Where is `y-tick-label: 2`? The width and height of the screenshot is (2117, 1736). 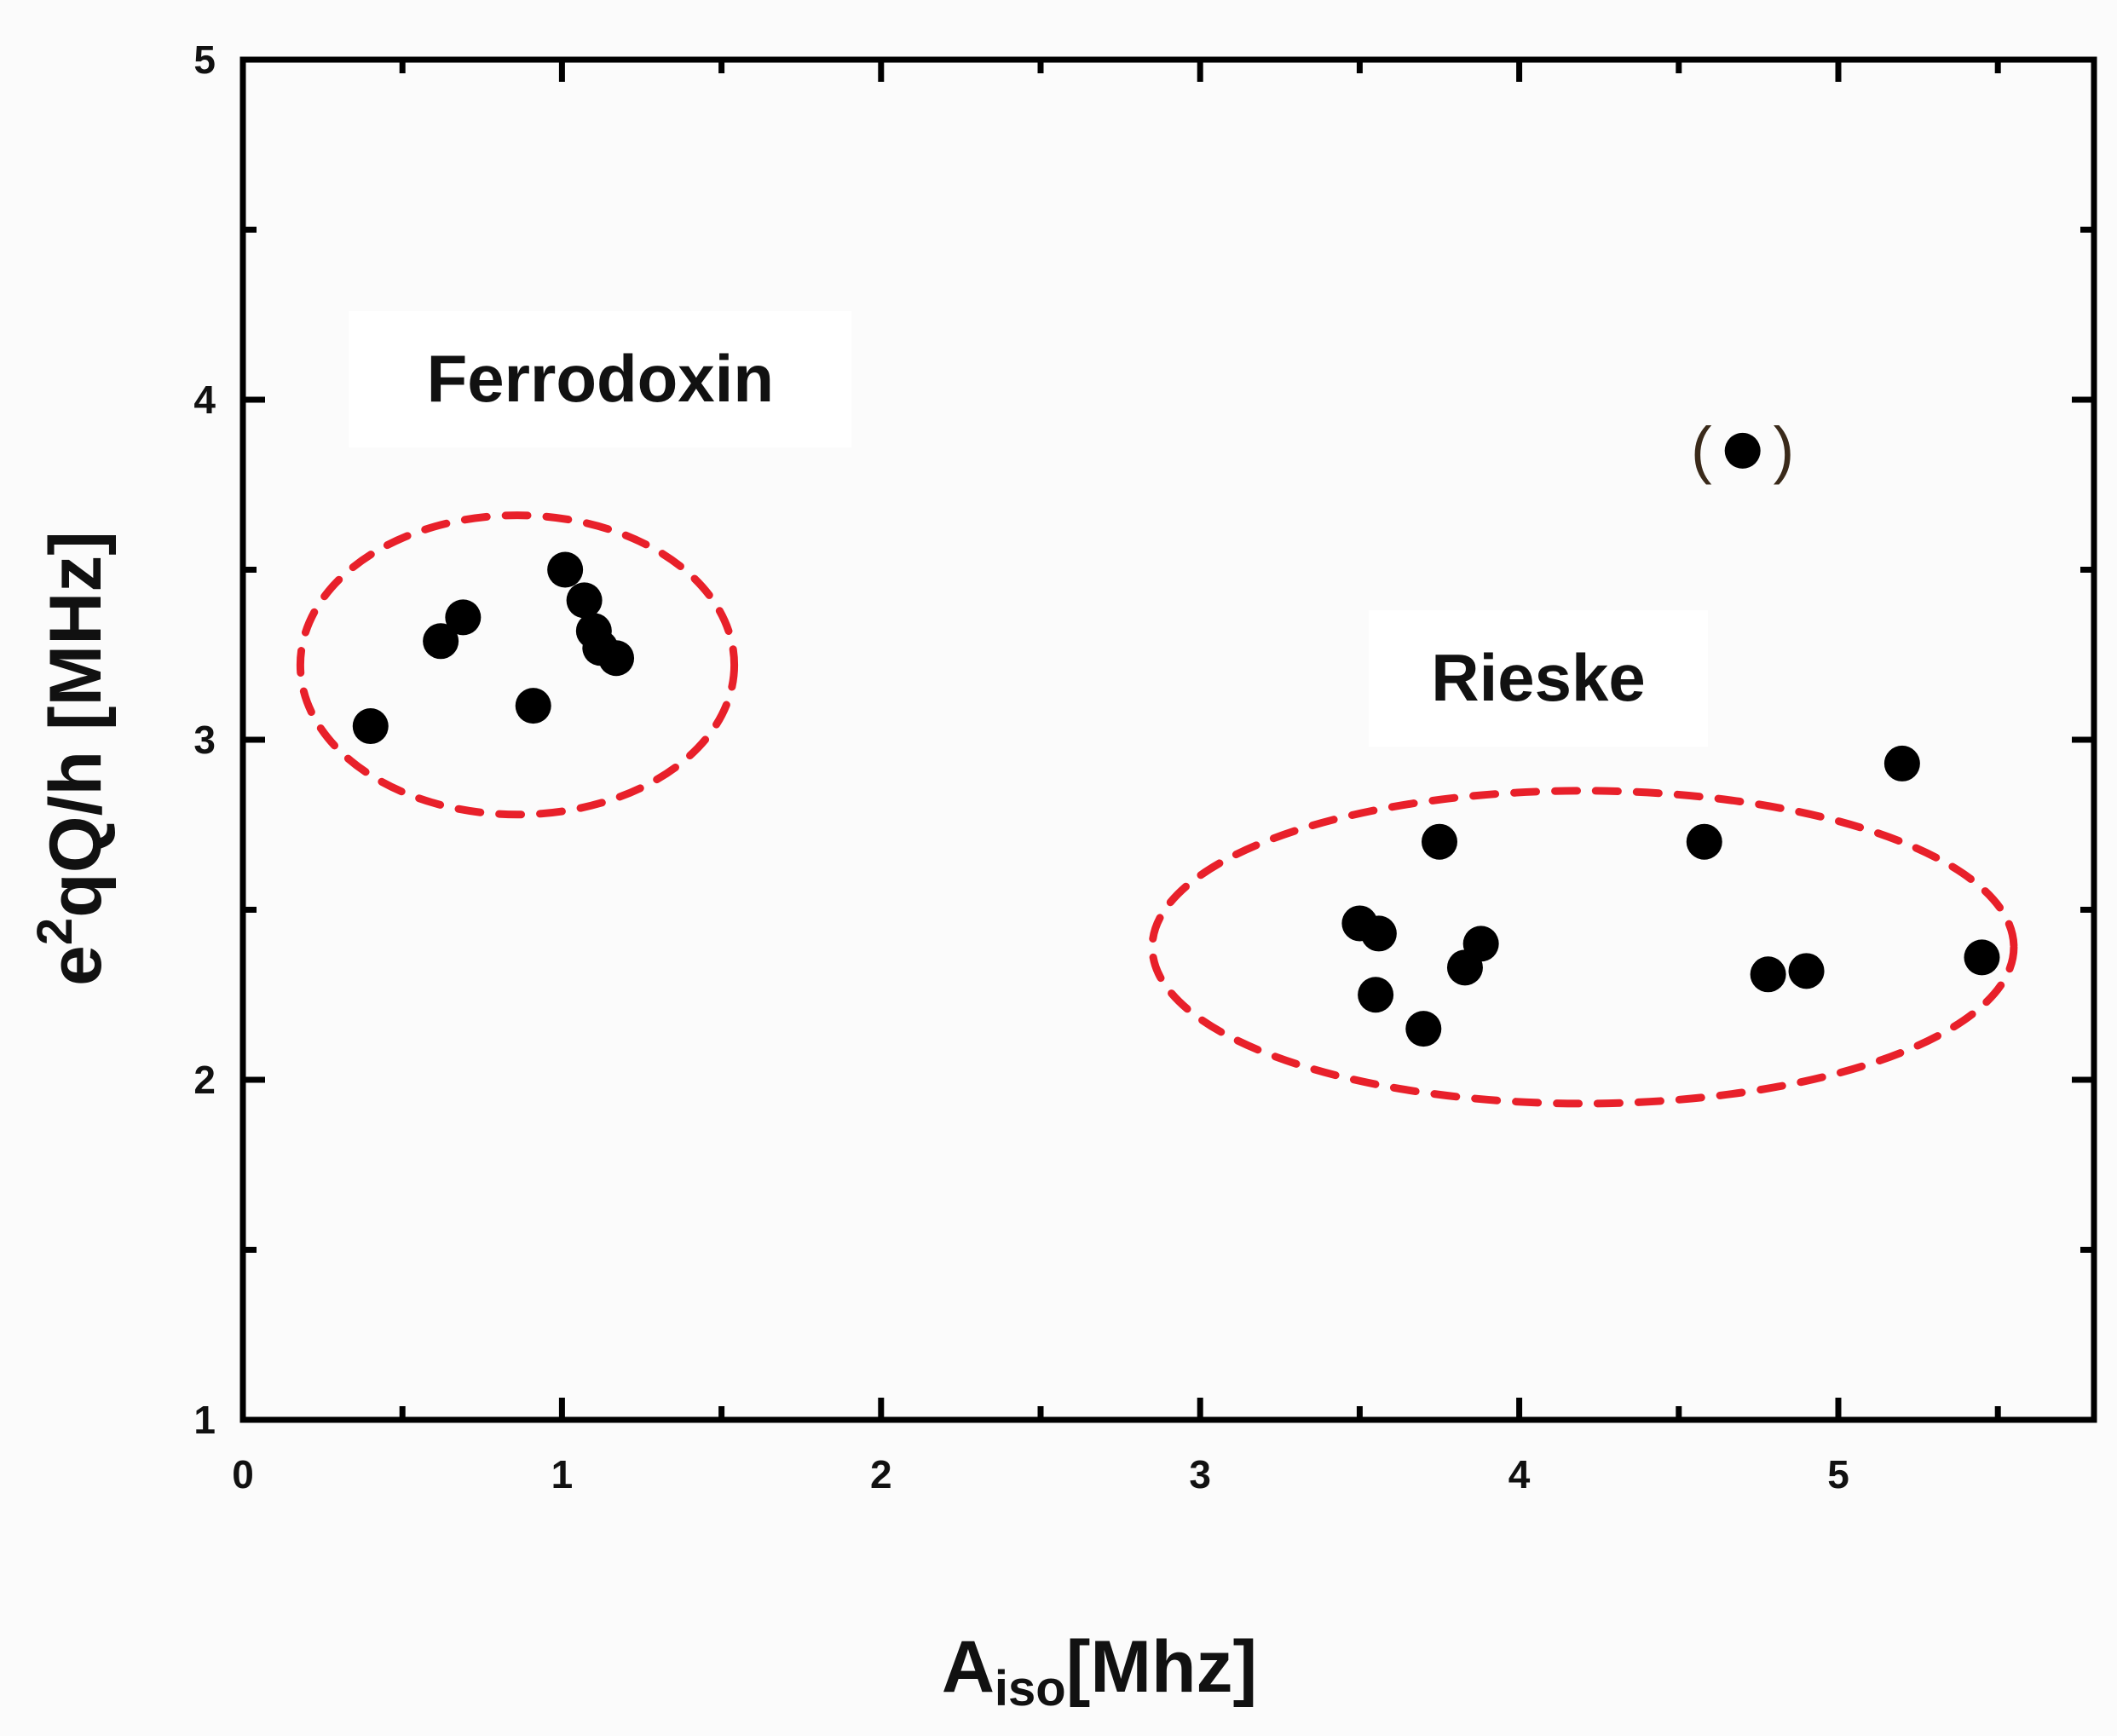 y-tick-label: 2 is located at coordinates (205, 1080).